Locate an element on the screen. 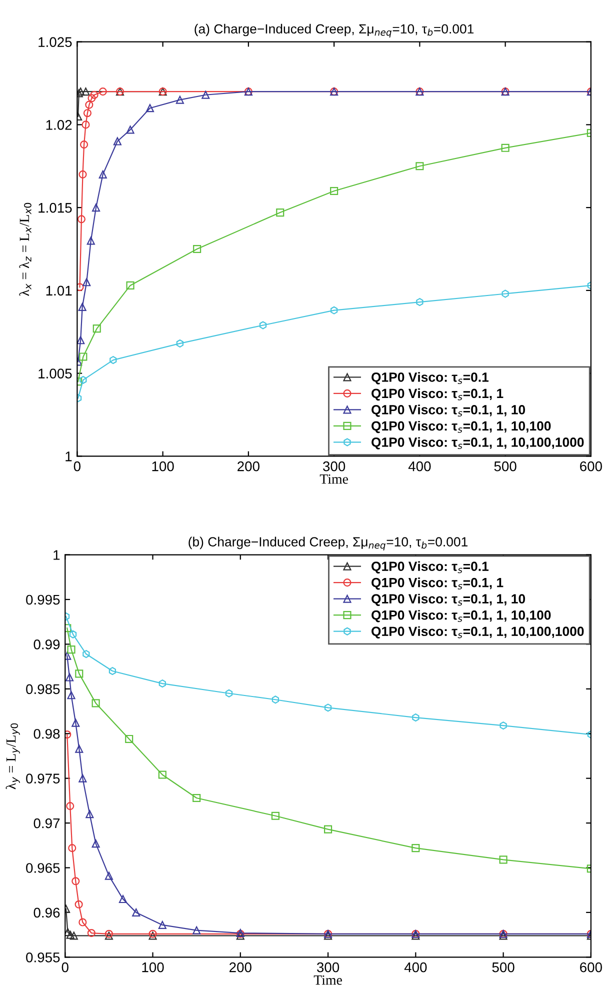 Image resolution: width=603 pixels, height=996 pixels. x-tick-label: 0 is located at coordinates (77, 466).